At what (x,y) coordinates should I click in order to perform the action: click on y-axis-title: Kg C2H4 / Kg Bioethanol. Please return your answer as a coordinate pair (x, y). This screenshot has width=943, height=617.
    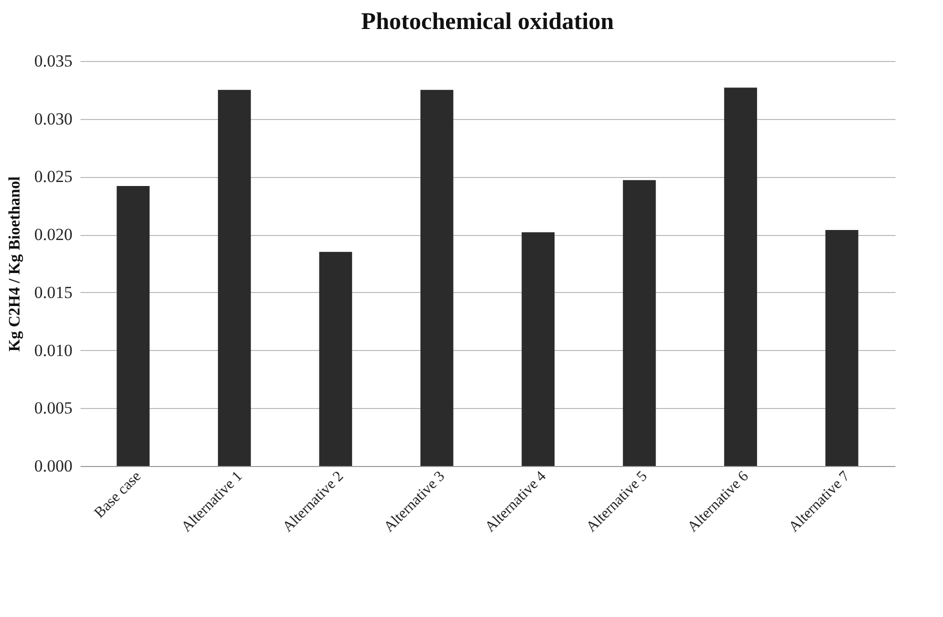
    Looking at the image, I should click on (15, 264).